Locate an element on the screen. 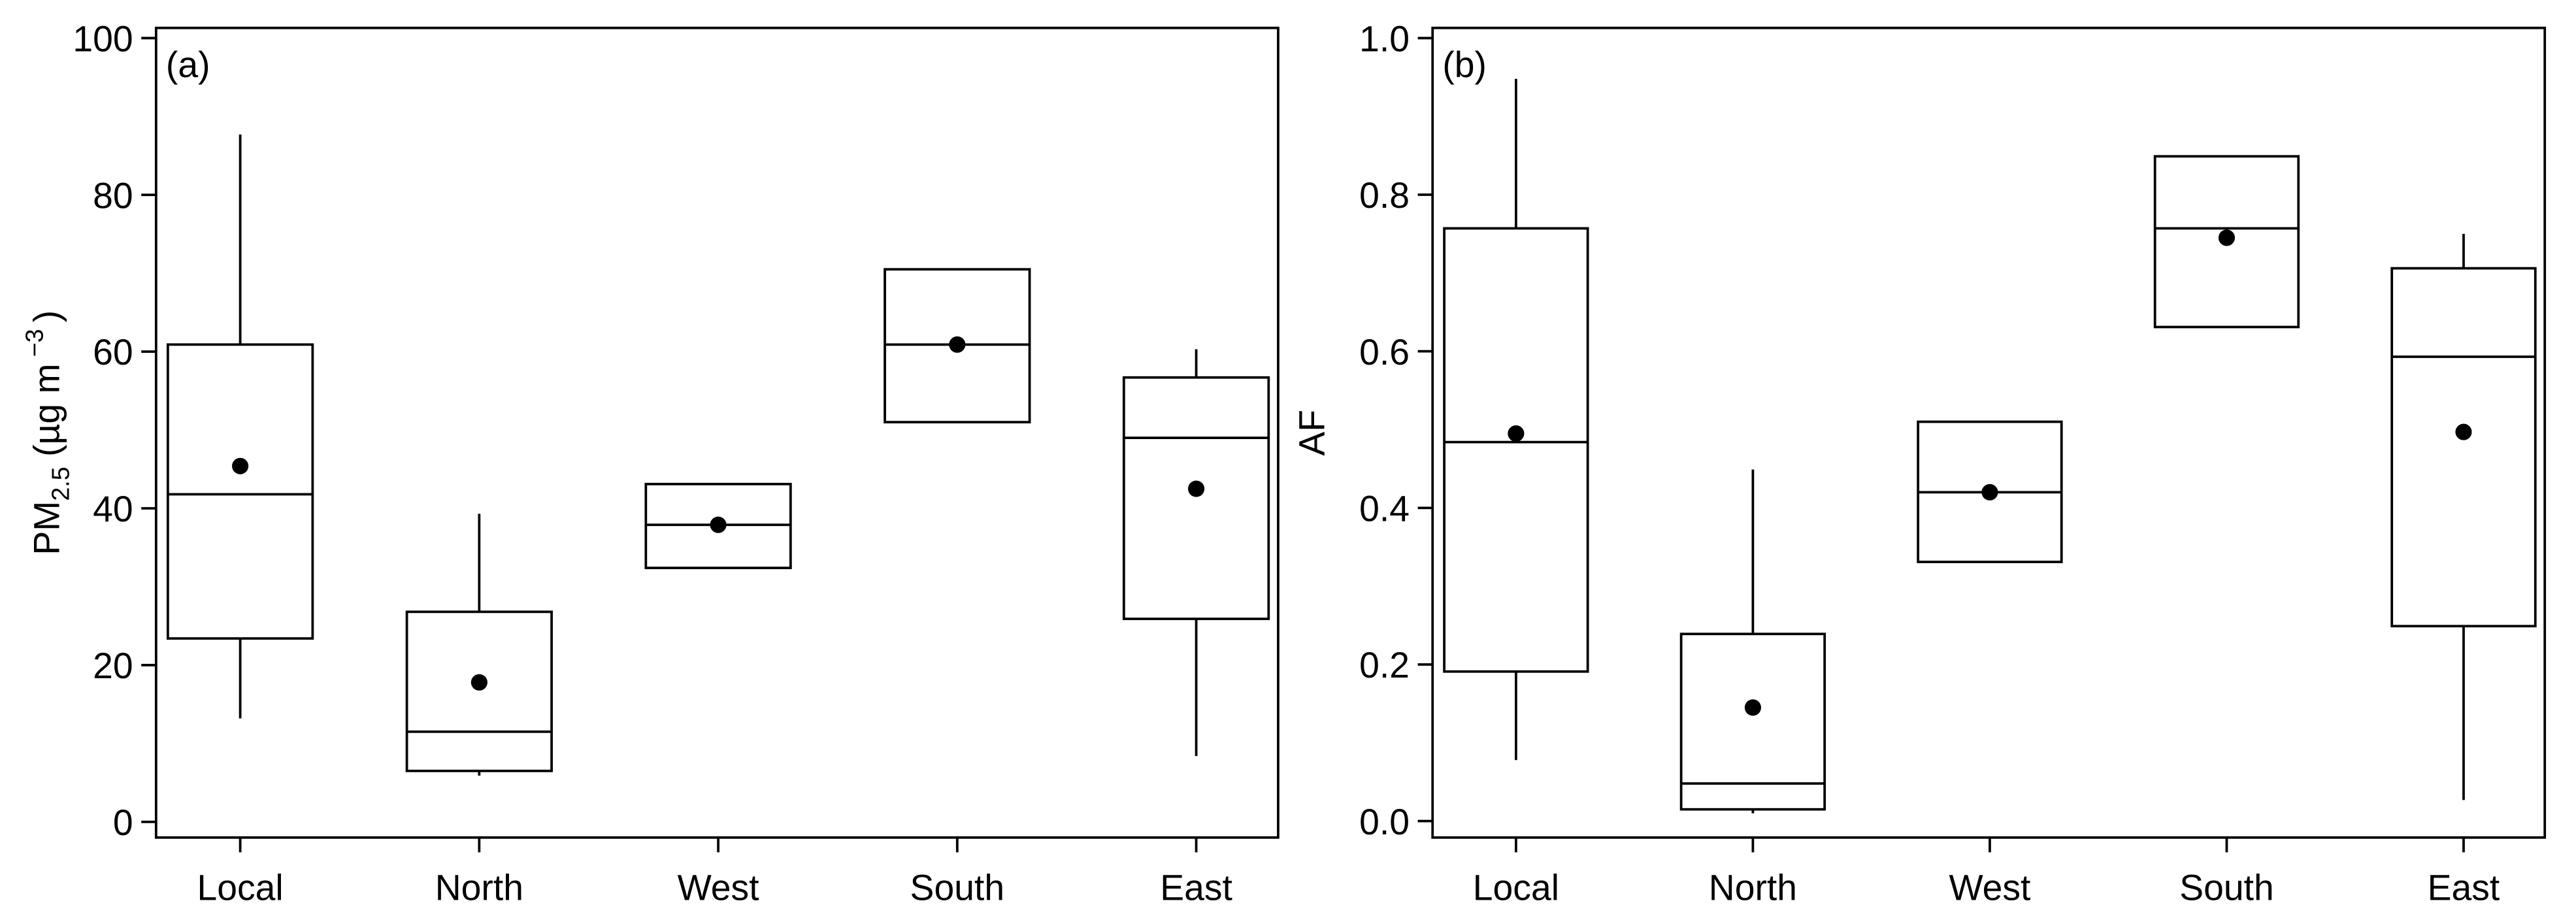 This screenshot has height=918, width=2576. y-tick-label: 40 is located at coordinates (113, 509).